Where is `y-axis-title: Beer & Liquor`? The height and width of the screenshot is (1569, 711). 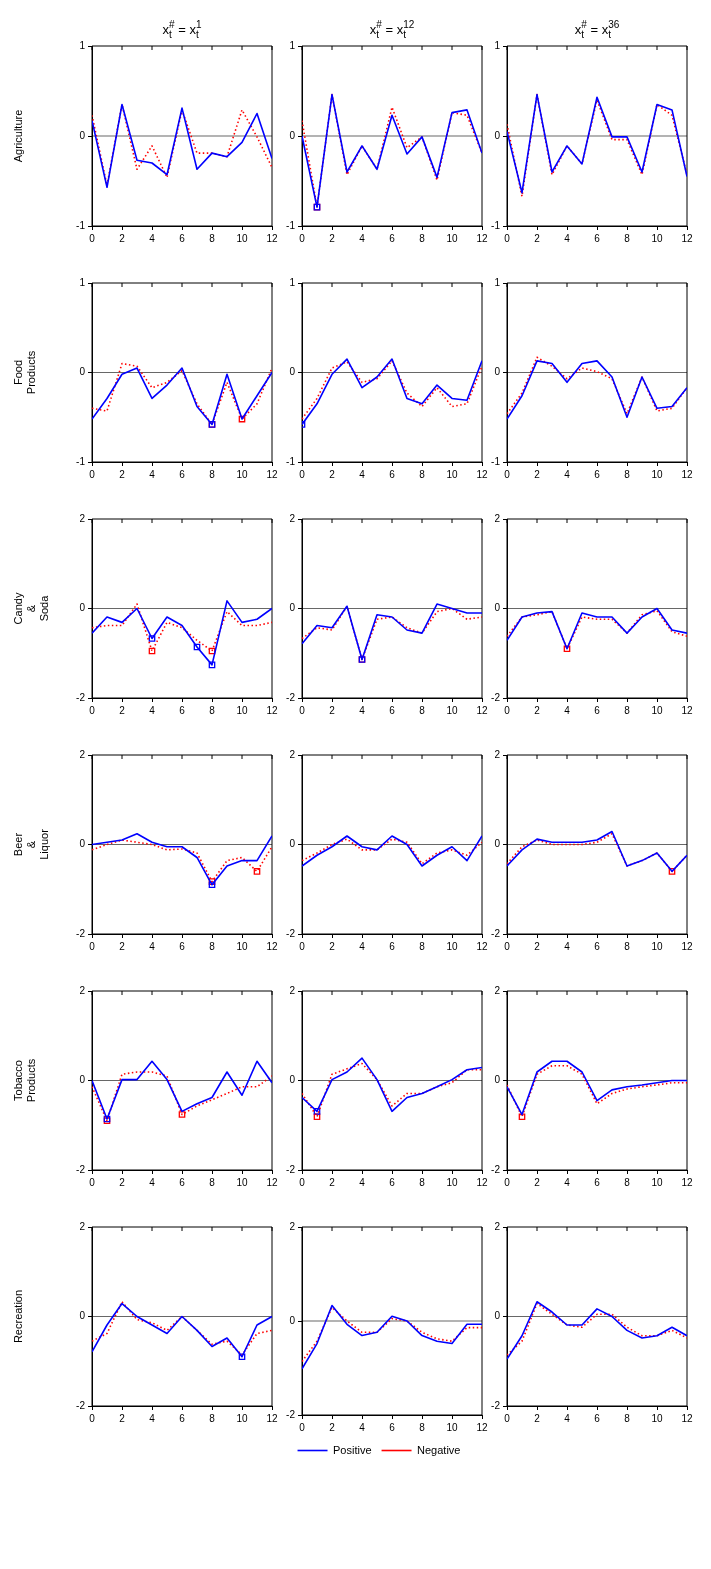
y-axis-title: Beer & Liquor is located at coordinates (31, 844).